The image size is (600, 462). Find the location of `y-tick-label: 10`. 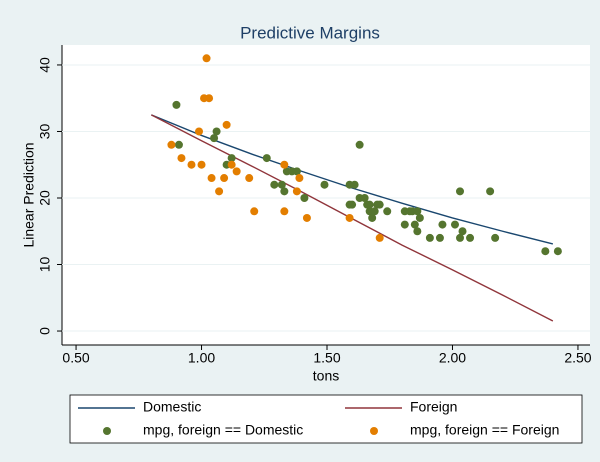

y-tick-label: 10 is located at coordinates (45, 265).